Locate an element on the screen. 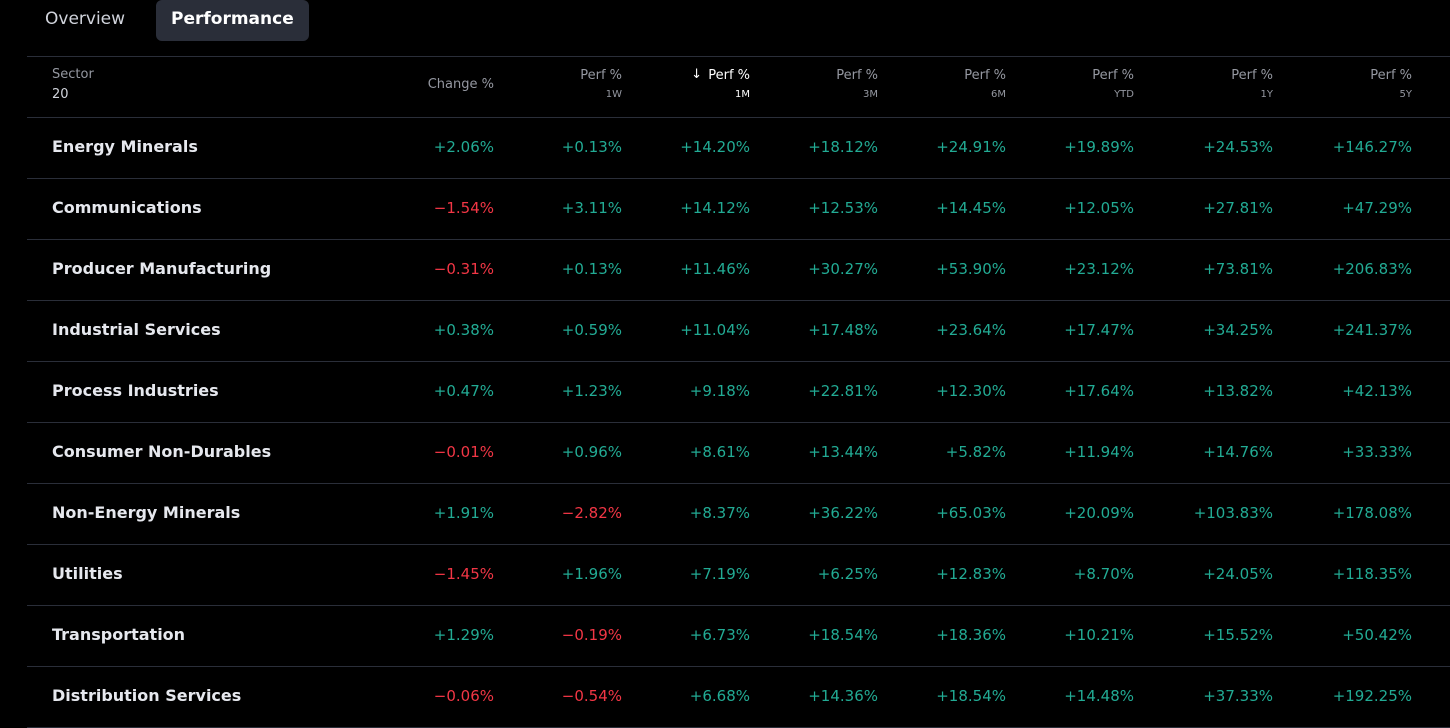  sector-name: Process Industries is located at coordinates (135, 390).